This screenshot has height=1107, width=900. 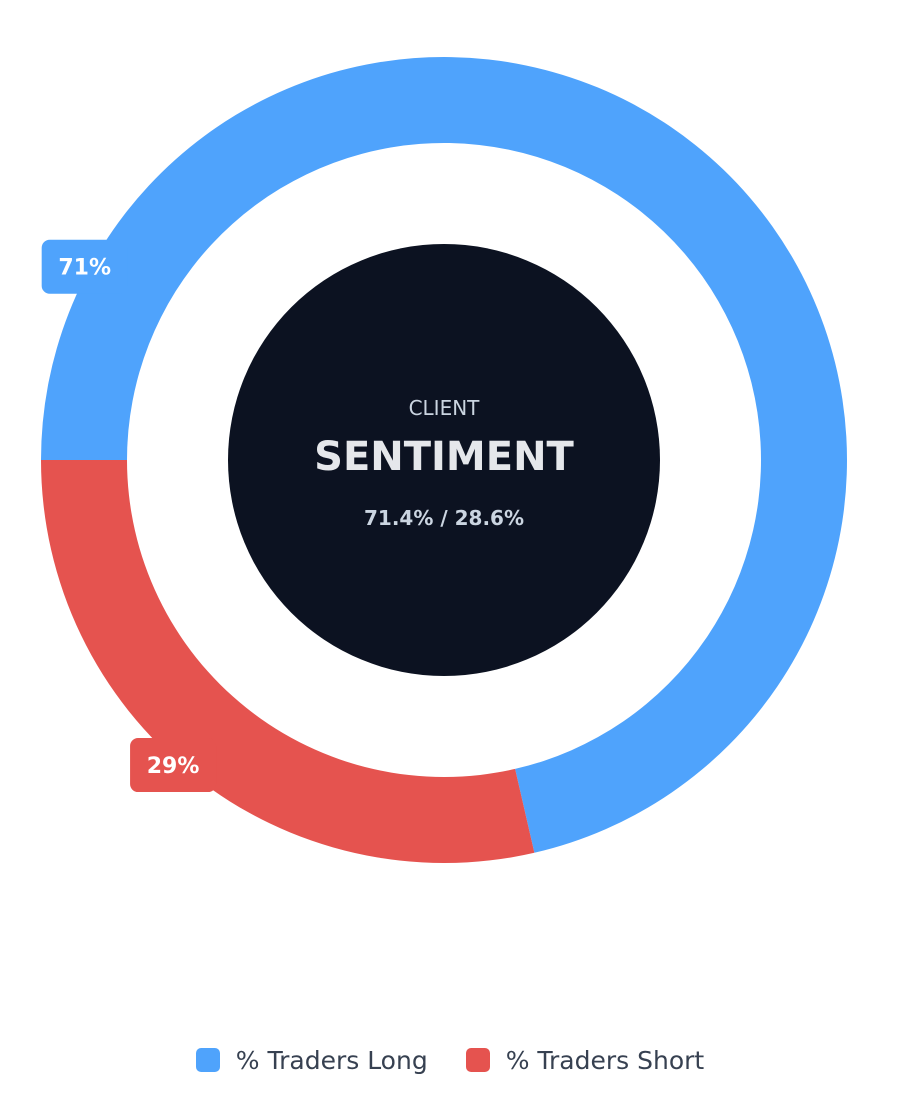 I want to click on legend-item-short: % Traders Short, so click(x=585, y=1060).